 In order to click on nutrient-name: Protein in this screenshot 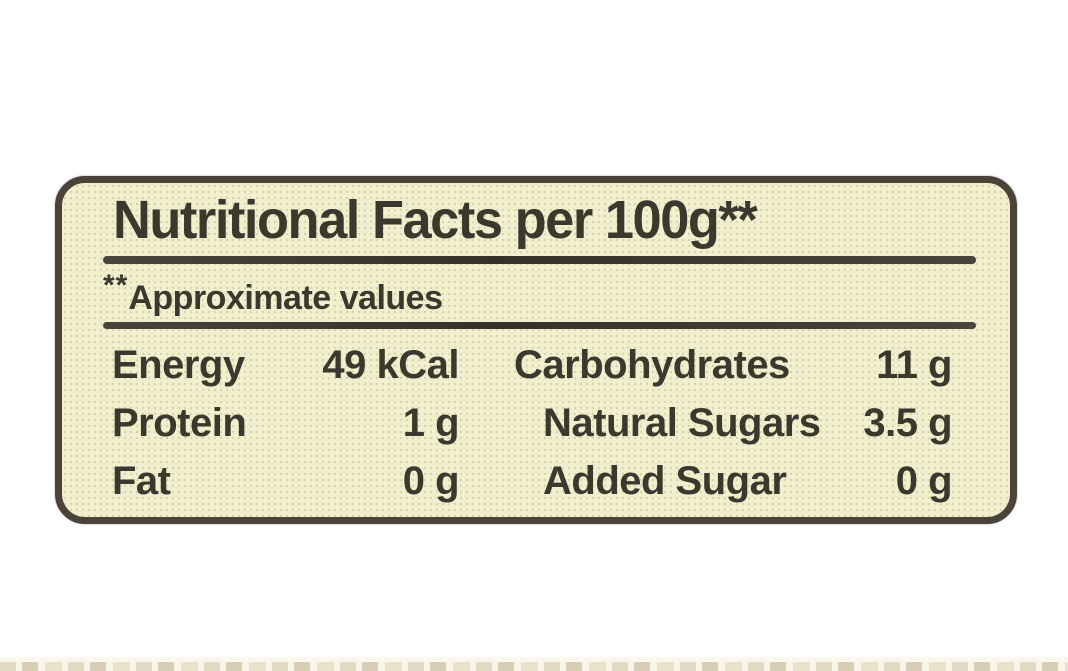, I will do `click(179, 423)`.